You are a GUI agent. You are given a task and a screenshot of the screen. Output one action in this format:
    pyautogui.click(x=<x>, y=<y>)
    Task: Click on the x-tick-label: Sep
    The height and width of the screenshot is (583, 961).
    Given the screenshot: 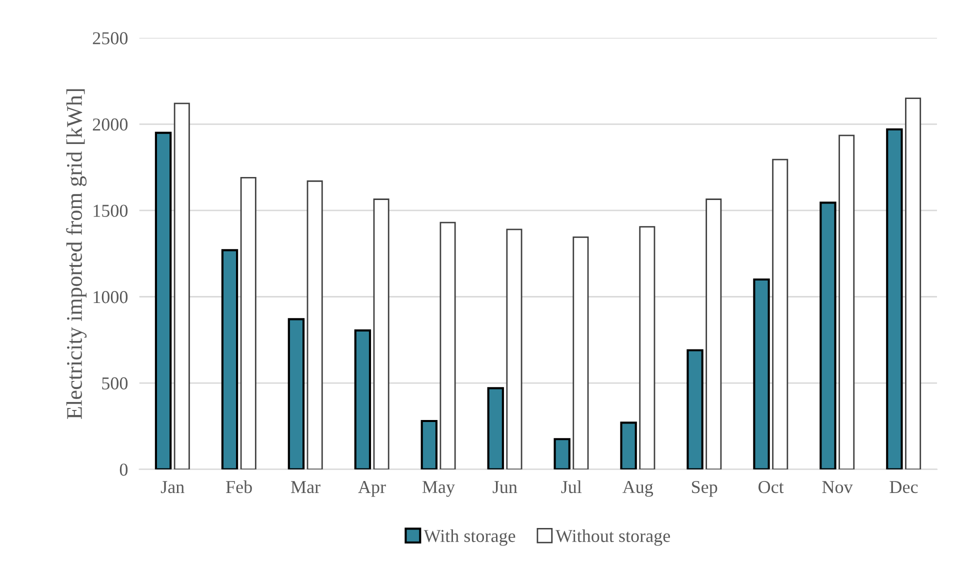 What is the action you would take?
    pyautogui.click(x=705, y=489)
    